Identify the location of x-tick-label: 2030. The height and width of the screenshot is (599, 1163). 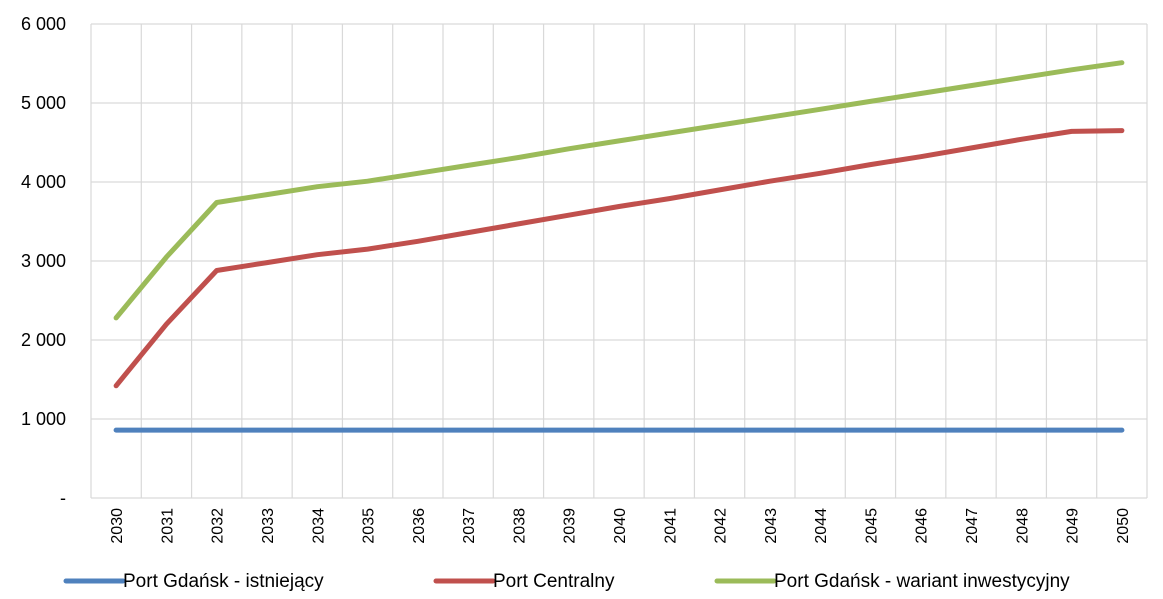
(117, 526).